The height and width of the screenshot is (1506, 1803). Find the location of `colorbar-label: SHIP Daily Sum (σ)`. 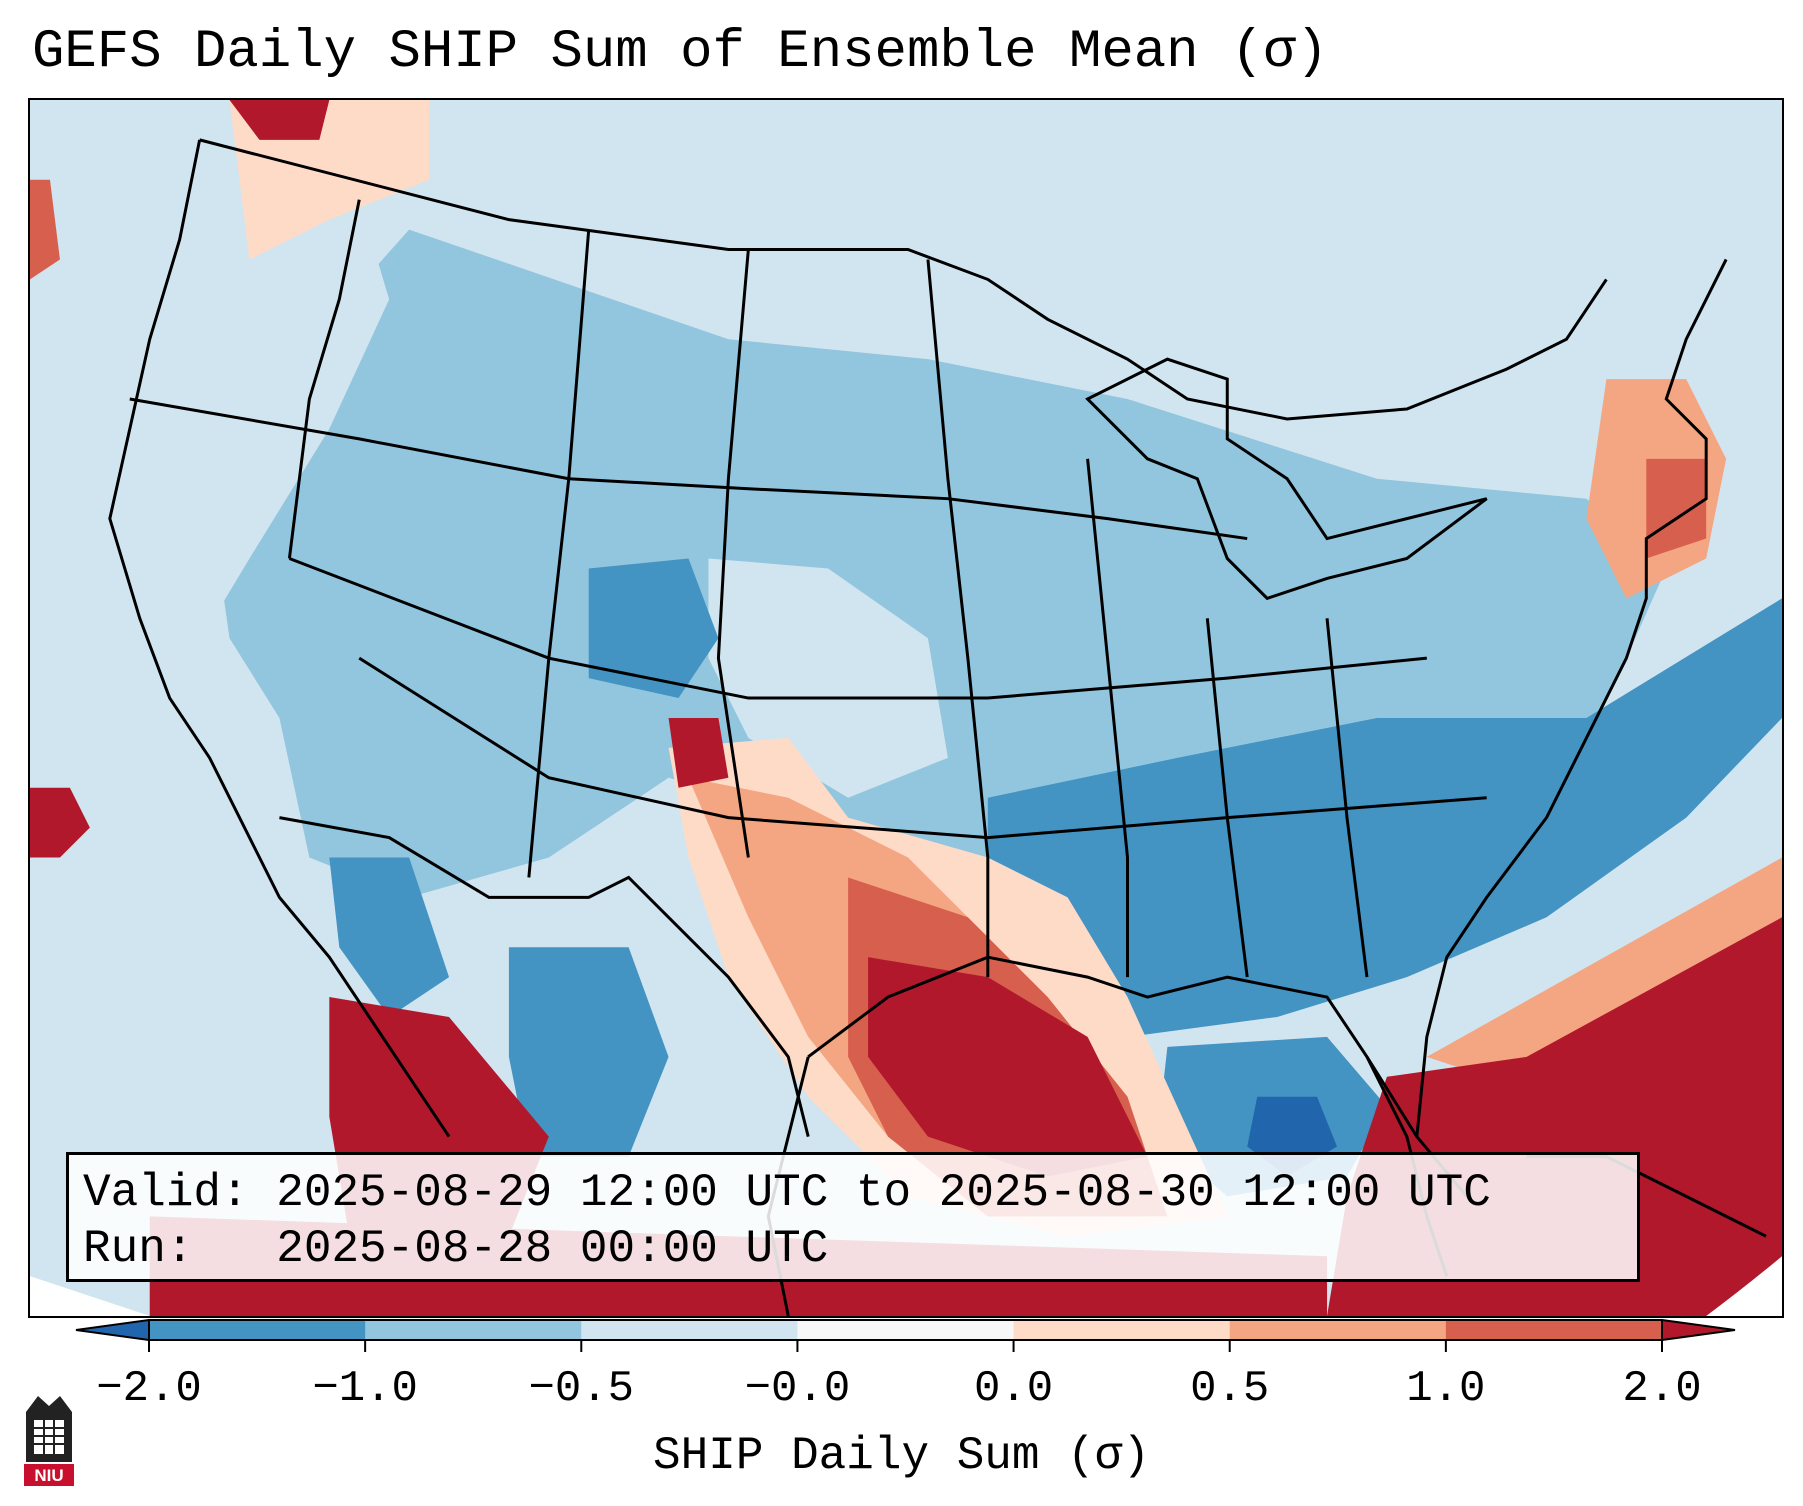

colorbar-label: SHIP Daily Sum (σ) is located at coordinates (901, 1456).